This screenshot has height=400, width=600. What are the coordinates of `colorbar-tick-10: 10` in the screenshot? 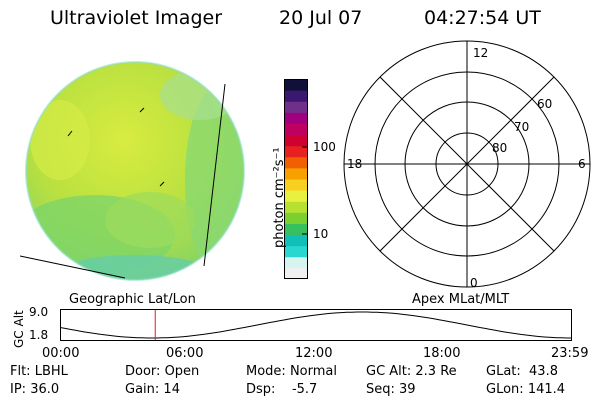 It's located at (321, 234).